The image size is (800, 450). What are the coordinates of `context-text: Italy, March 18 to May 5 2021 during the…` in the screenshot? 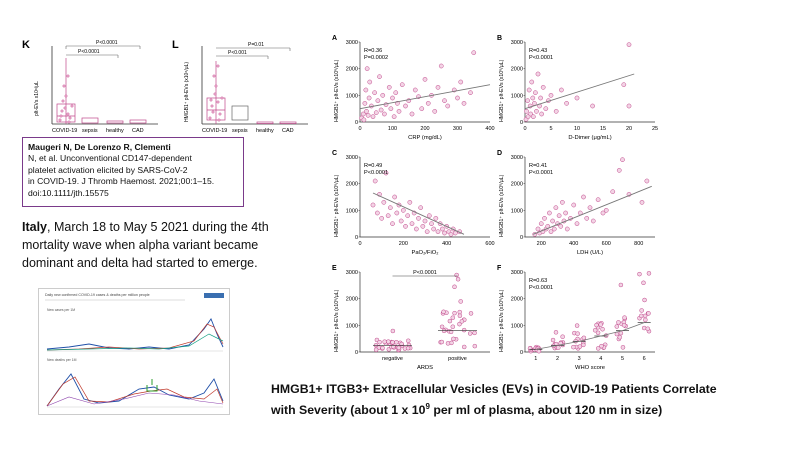 It's located at (172, 245).